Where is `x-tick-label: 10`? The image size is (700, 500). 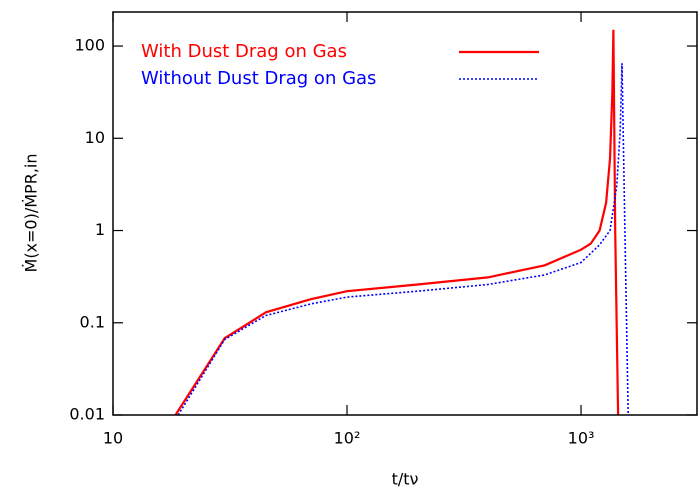 x-tick-label: 10 is located at coordinates (113, 438).